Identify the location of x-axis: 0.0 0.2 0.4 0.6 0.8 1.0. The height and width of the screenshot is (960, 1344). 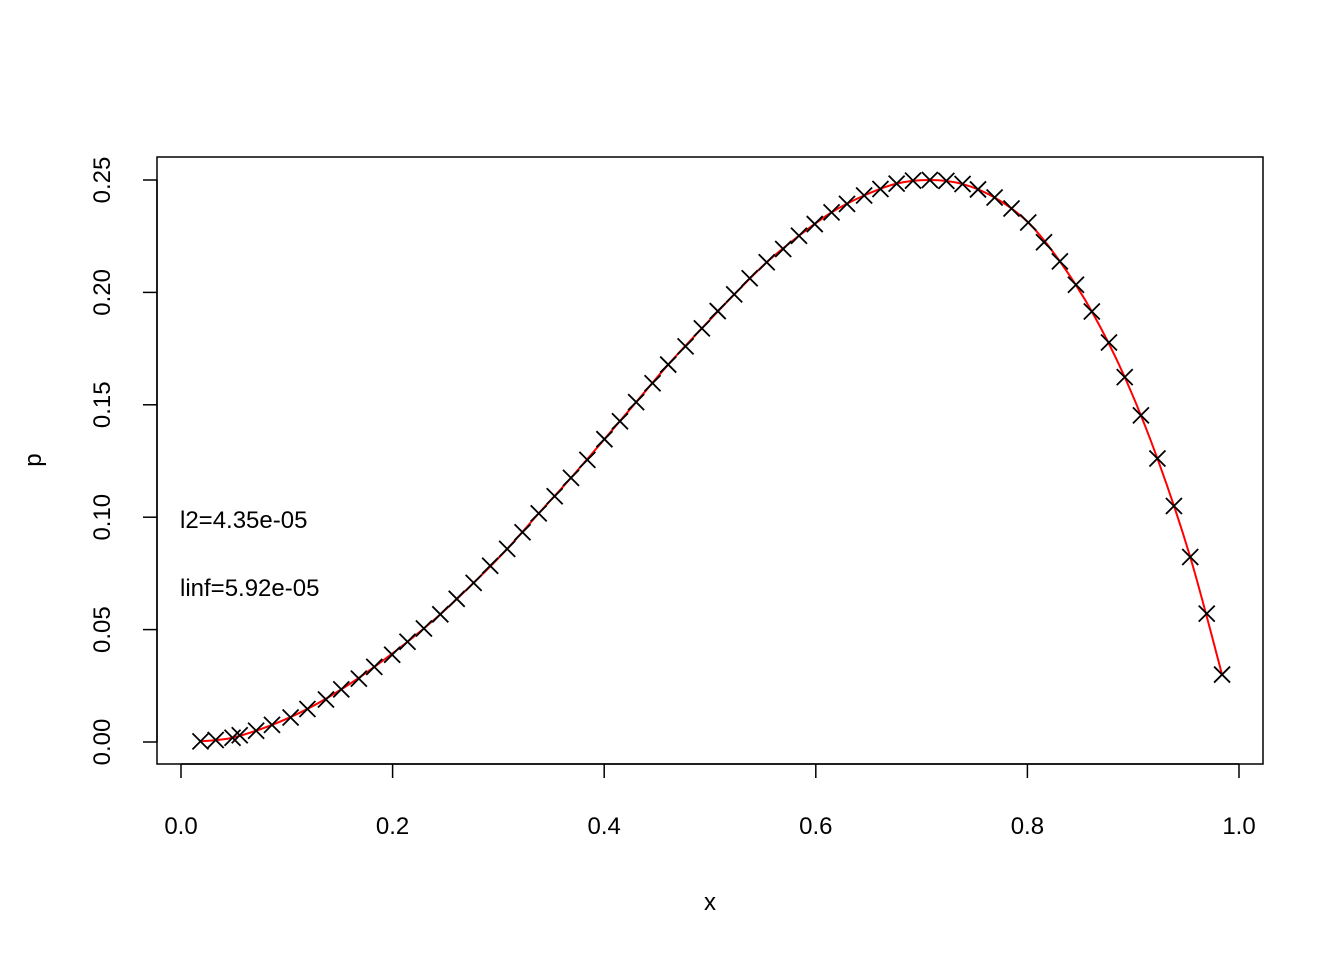
(710, 801).